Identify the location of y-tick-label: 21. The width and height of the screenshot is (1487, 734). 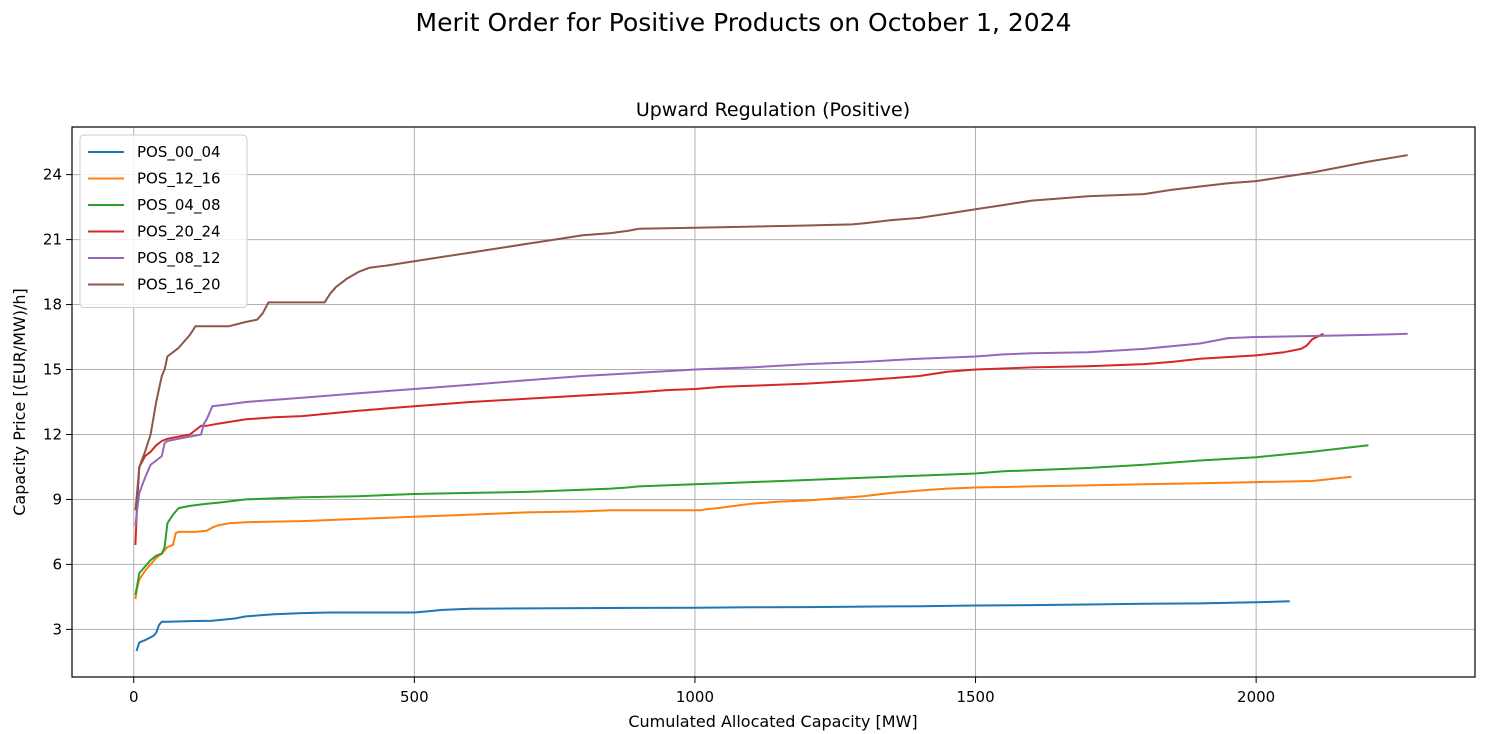
(52, 240).